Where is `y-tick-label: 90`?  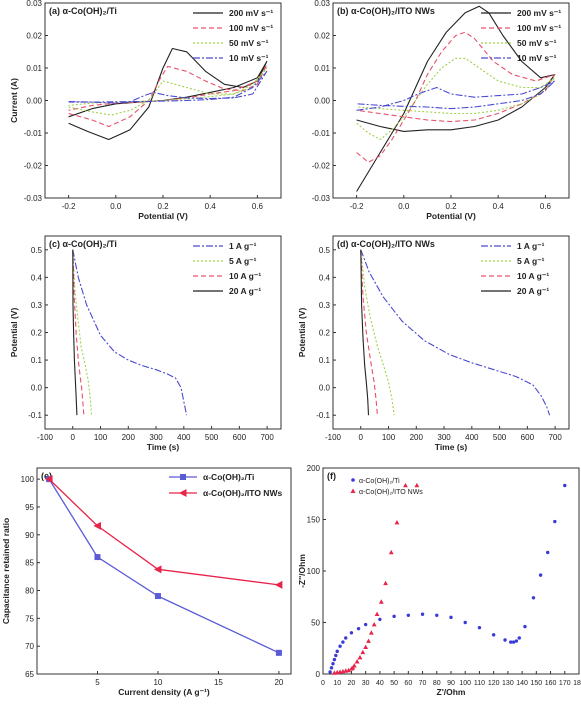 y-tick-label: 90 is located at coordinates (29, 535).